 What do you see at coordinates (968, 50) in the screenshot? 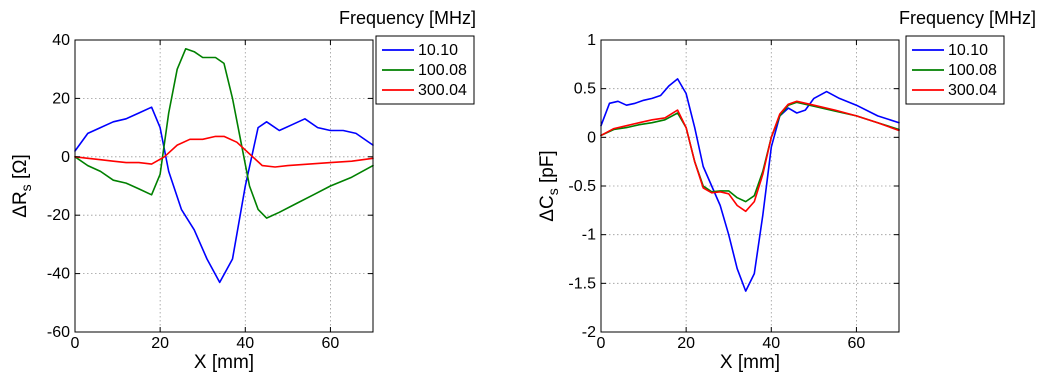
I see `chart2-legend-label-1: 10.10` at bounding box center [968, 50].